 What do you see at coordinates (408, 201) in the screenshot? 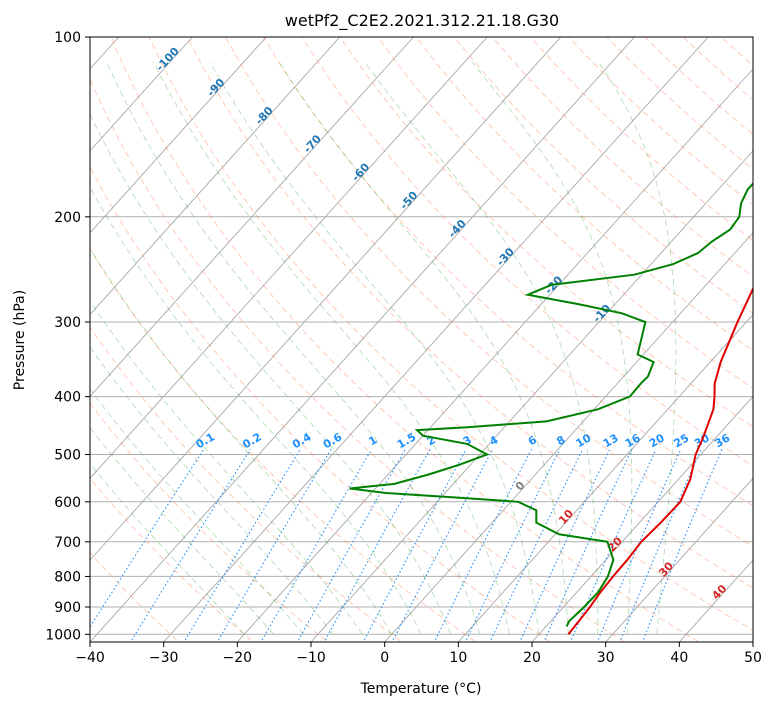
I see `isotherm-label: -50` at bounding box center [408, 201].